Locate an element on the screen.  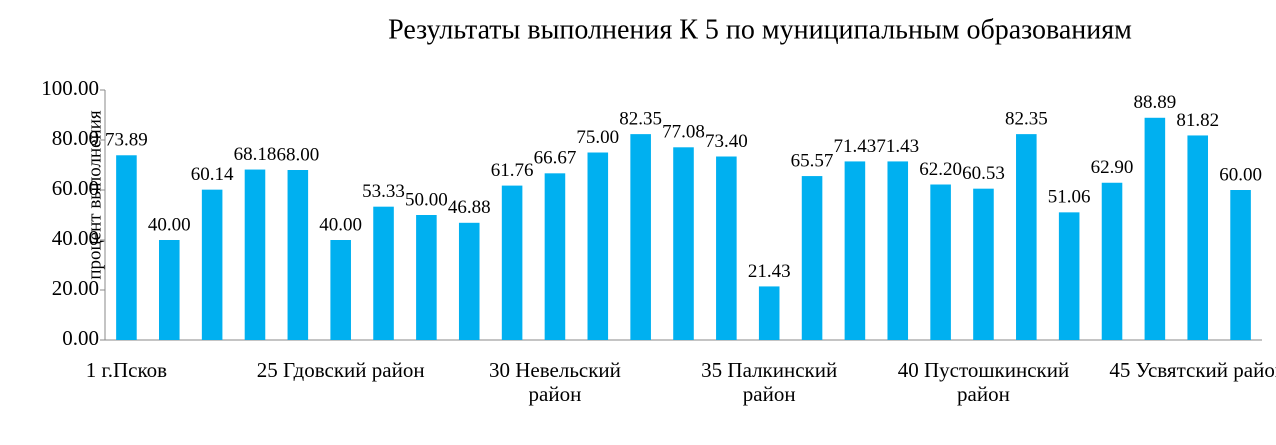
y-tick-label: 100.00 is located at coordinates (70, 88).